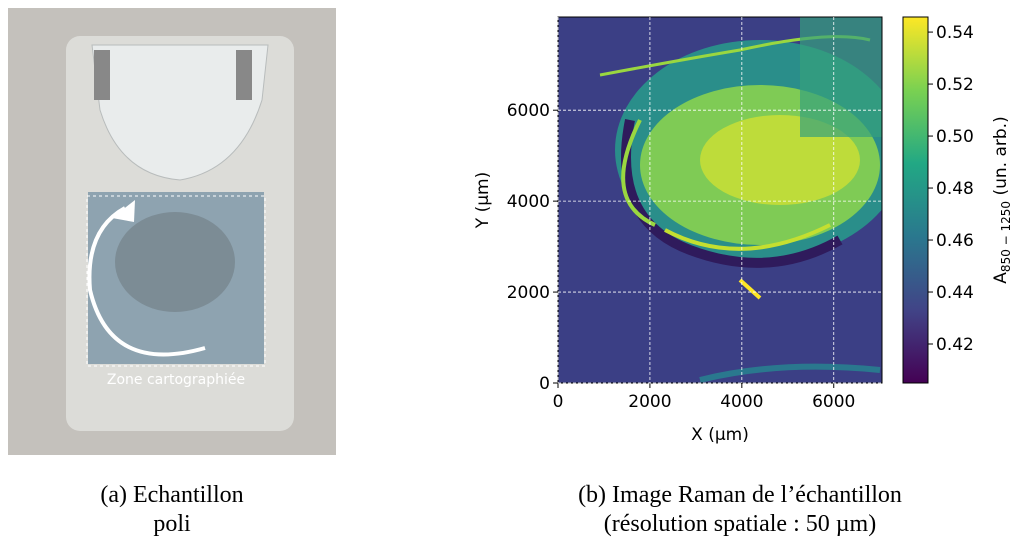  Describe the element at coordinates (544, 384) in the screenshot. I see `y-tick-label: 0` at that location.